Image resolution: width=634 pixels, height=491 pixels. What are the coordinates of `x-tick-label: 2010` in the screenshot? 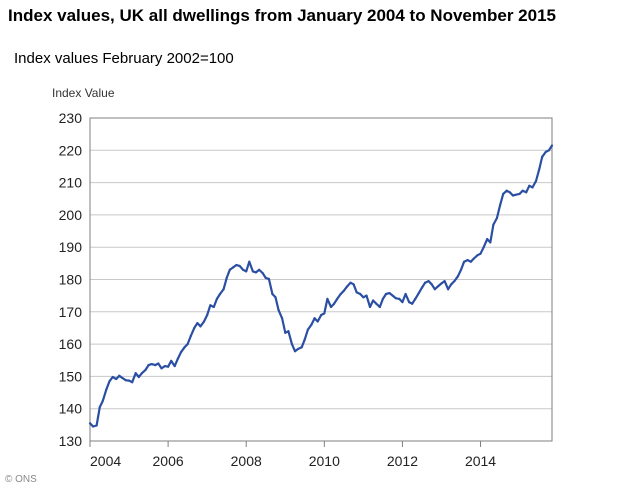 It's located at (324, 461).